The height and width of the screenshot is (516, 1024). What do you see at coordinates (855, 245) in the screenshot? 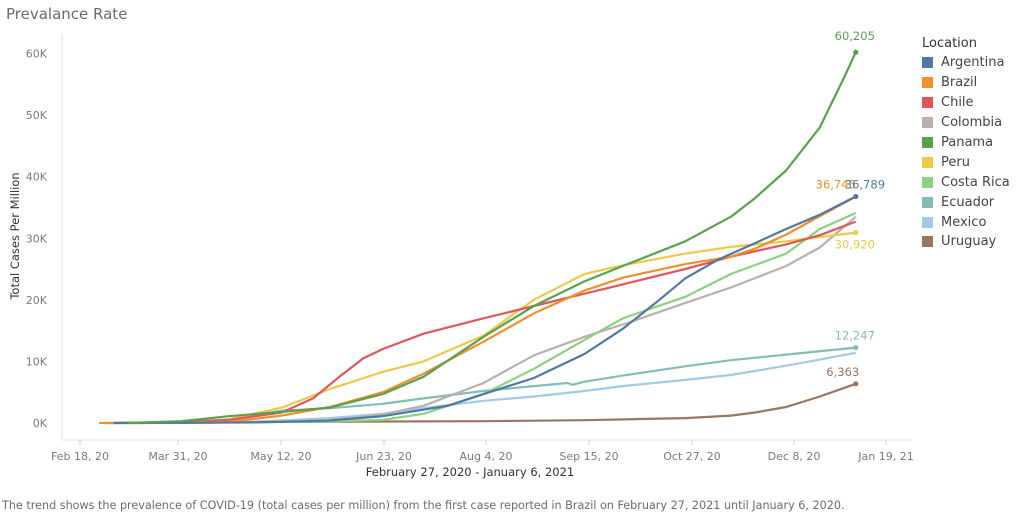
I see `end-value-label: 30,920` at bounding box center [855, 245].